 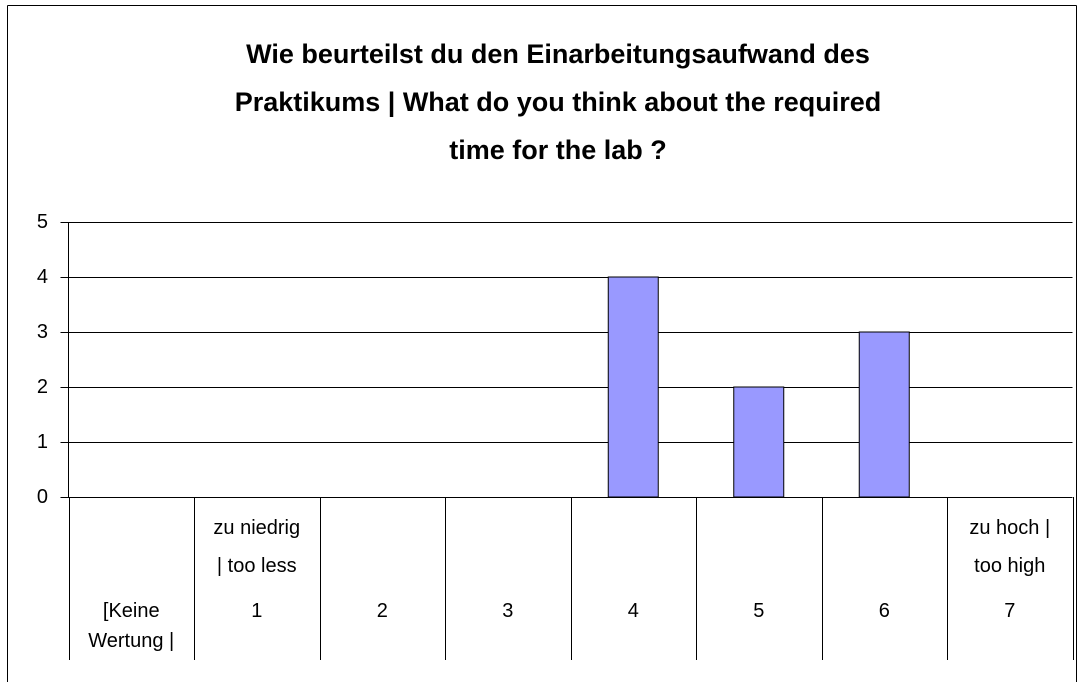 What do you see at coordinates (507, 611) in the screenshot?
I see `x-tick-label: 3` at bounding box center [507, 611].